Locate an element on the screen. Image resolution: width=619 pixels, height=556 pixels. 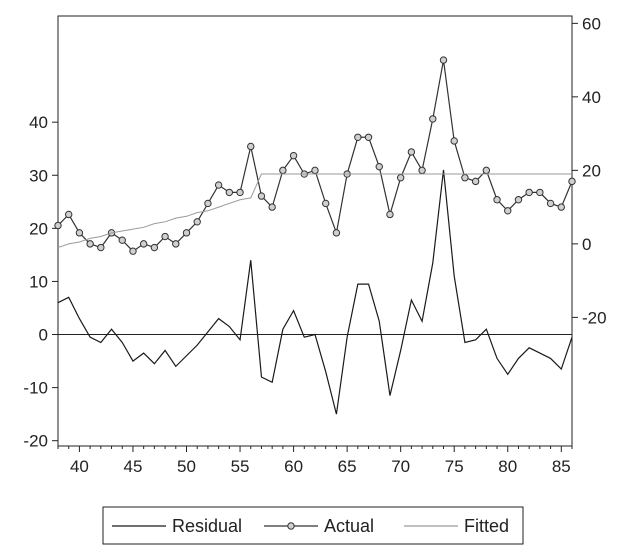
x-tick-label: 45 is located at coordinates (132, 466).